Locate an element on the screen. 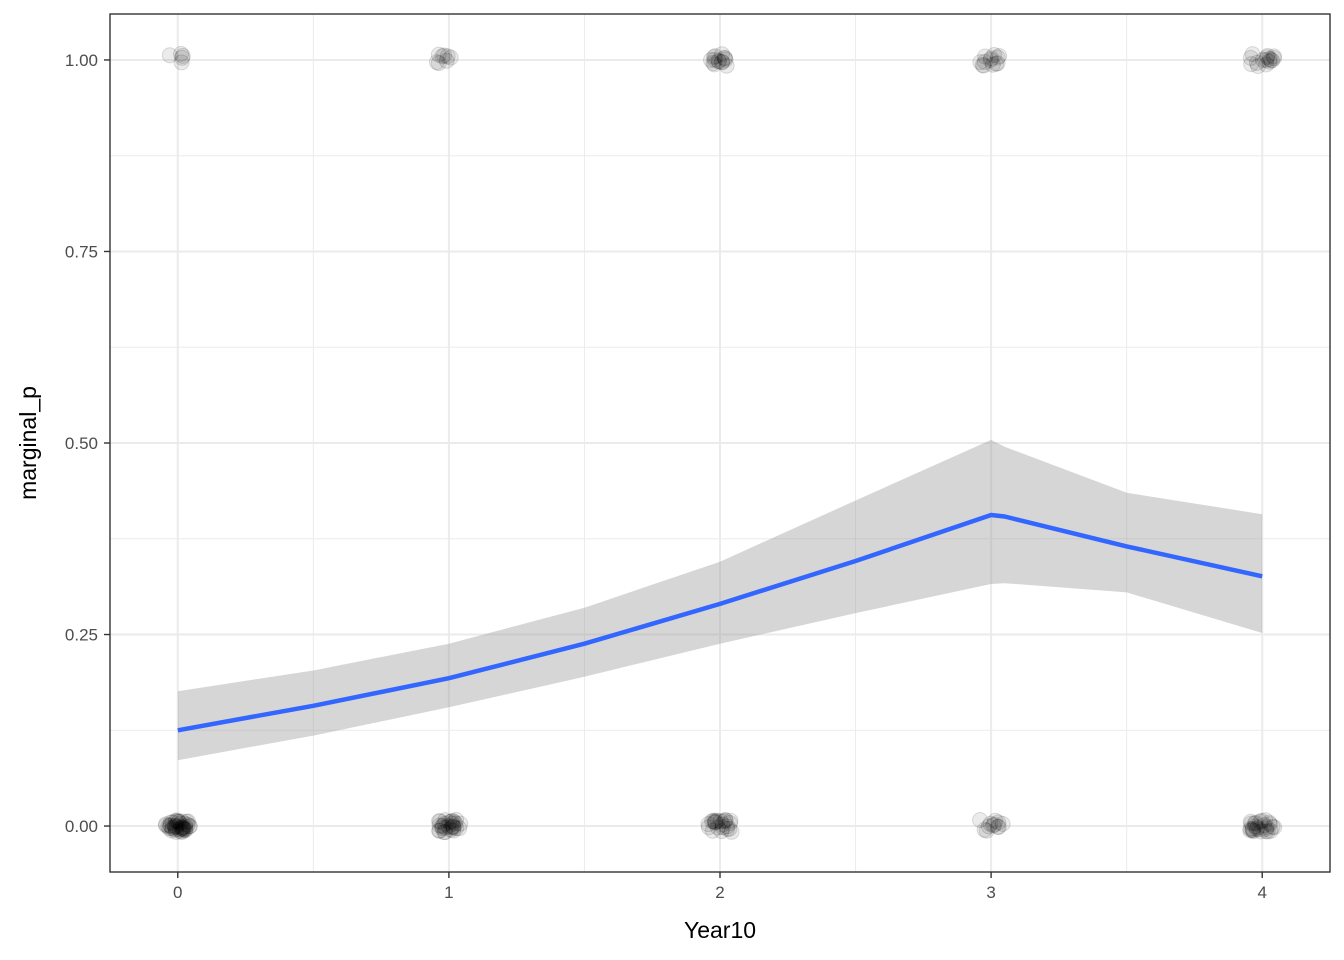 The width and height of the screenshot is (1344, 960). y-tick-label: 0.75 is located at coordinates (81, 251).